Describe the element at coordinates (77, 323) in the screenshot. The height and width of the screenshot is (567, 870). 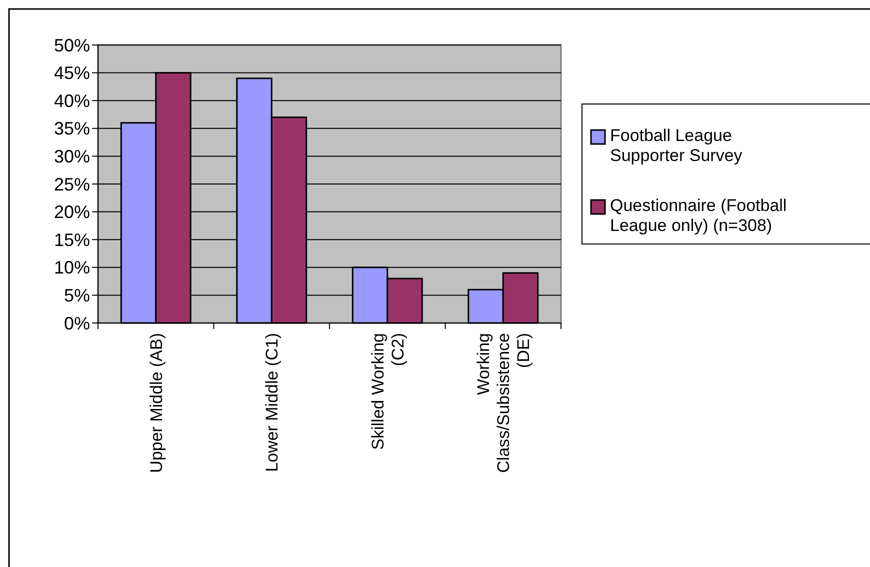
I see `y-tick-label: 0%` at that location.